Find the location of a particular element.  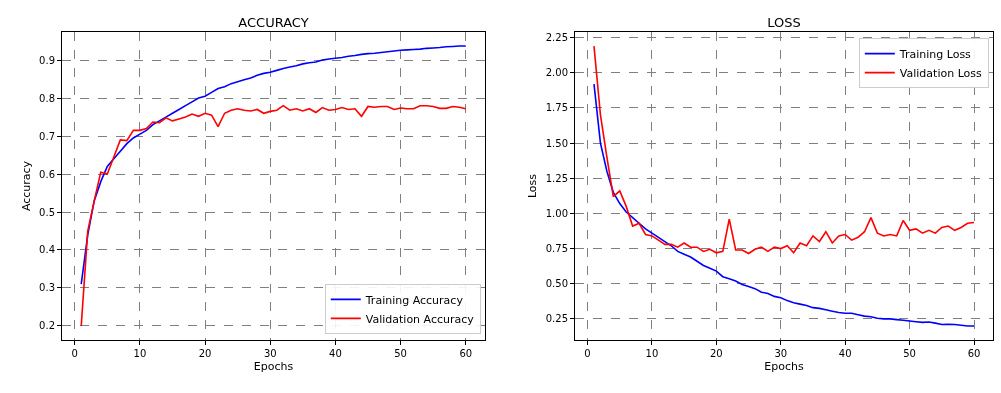

y-tick-label: 0.8 is located at coordinates (47, 98).